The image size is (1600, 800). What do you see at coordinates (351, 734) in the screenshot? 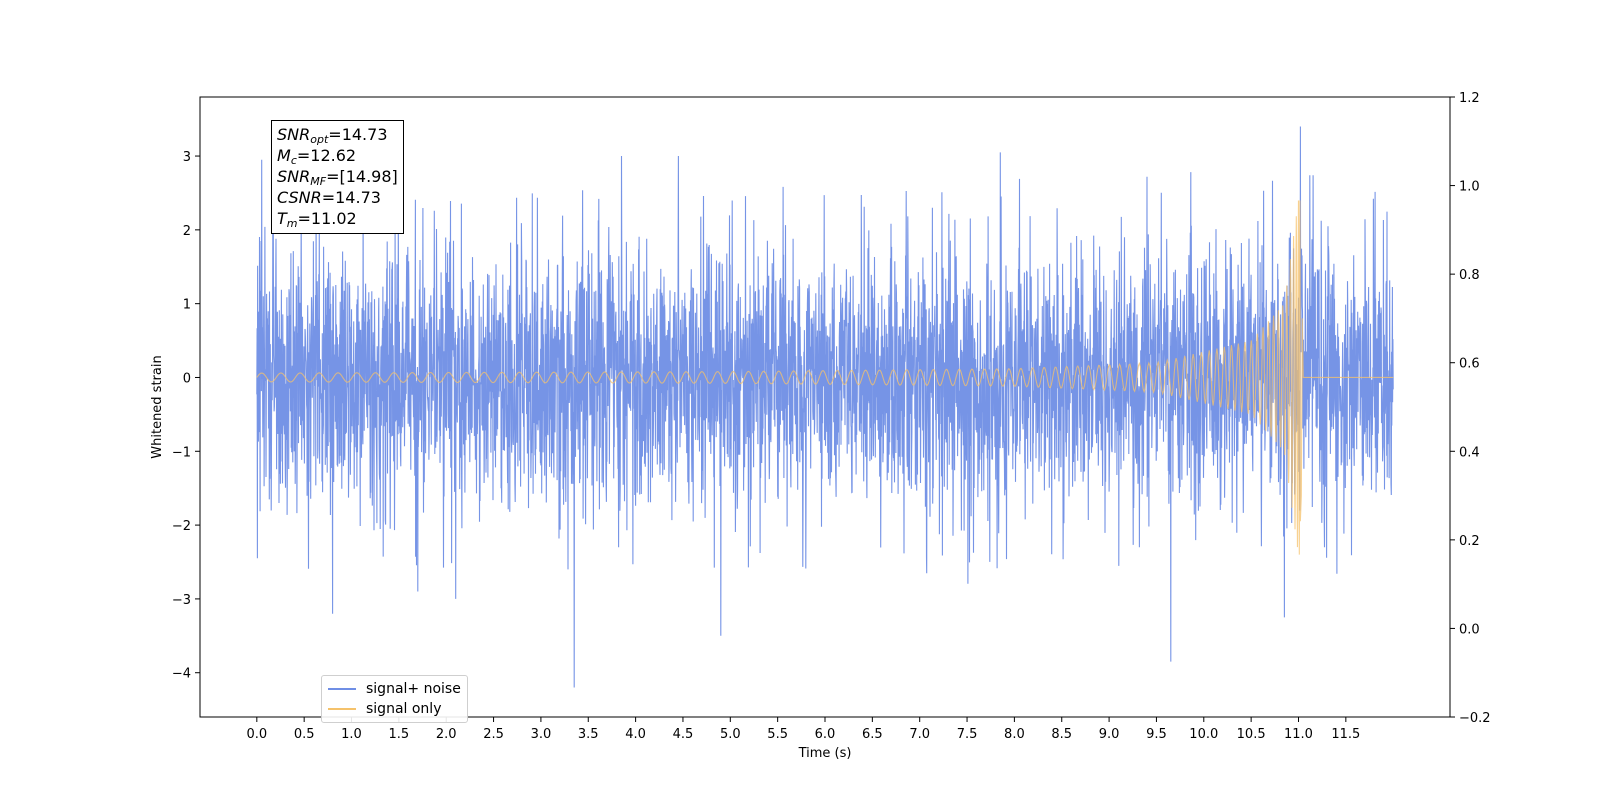
I see `x-tick-label: 1.0` at bounding box center [351, 734].